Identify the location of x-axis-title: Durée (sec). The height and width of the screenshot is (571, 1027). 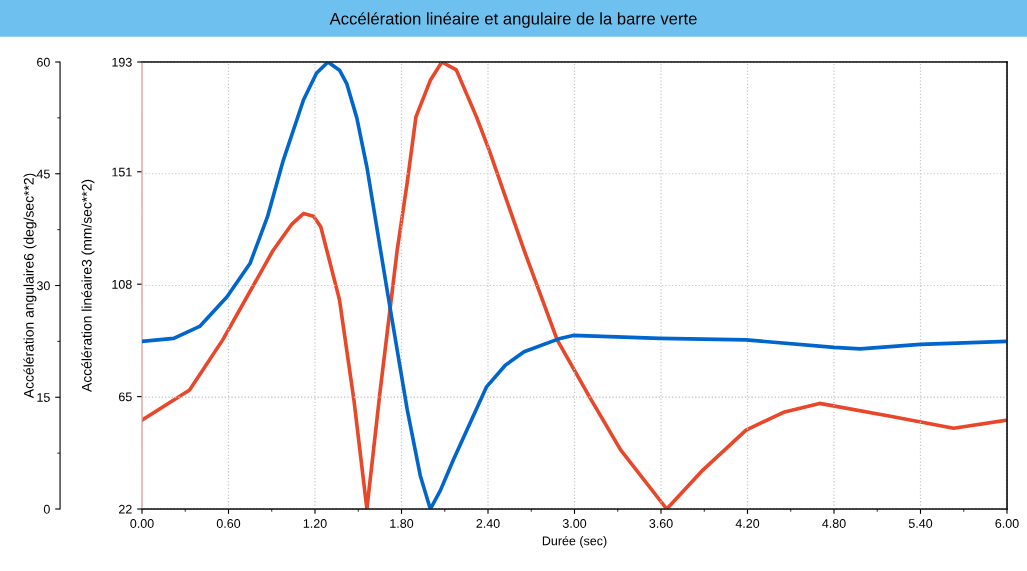
(574, 541).